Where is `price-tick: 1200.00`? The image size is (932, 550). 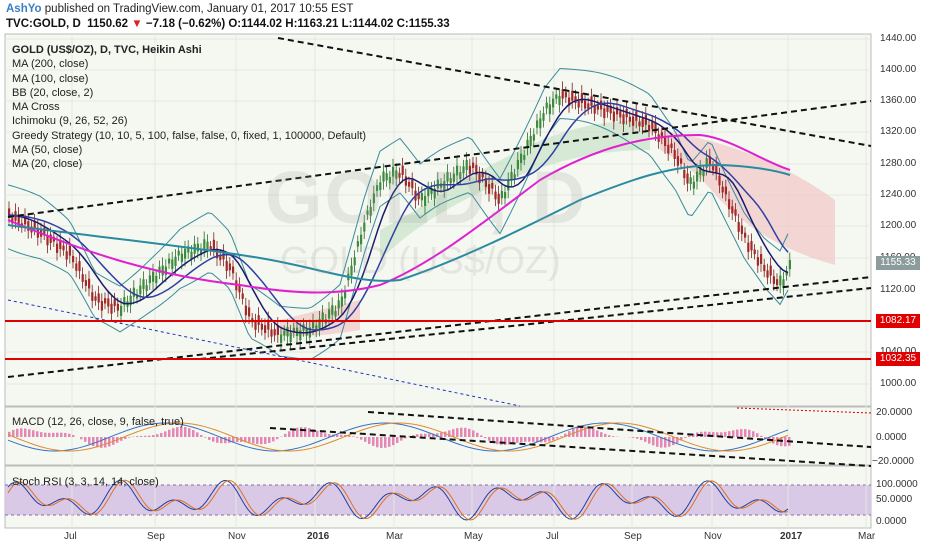
price-tick: 1200.00 is located at coordinates (898, 225).